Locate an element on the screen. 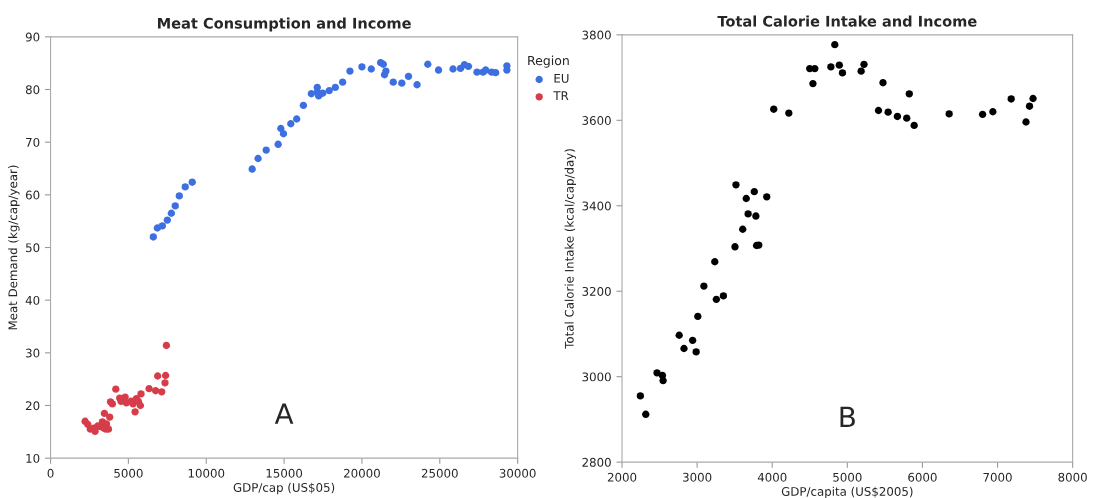  y-tick-label: 20 is located at coordinates (32, 406).